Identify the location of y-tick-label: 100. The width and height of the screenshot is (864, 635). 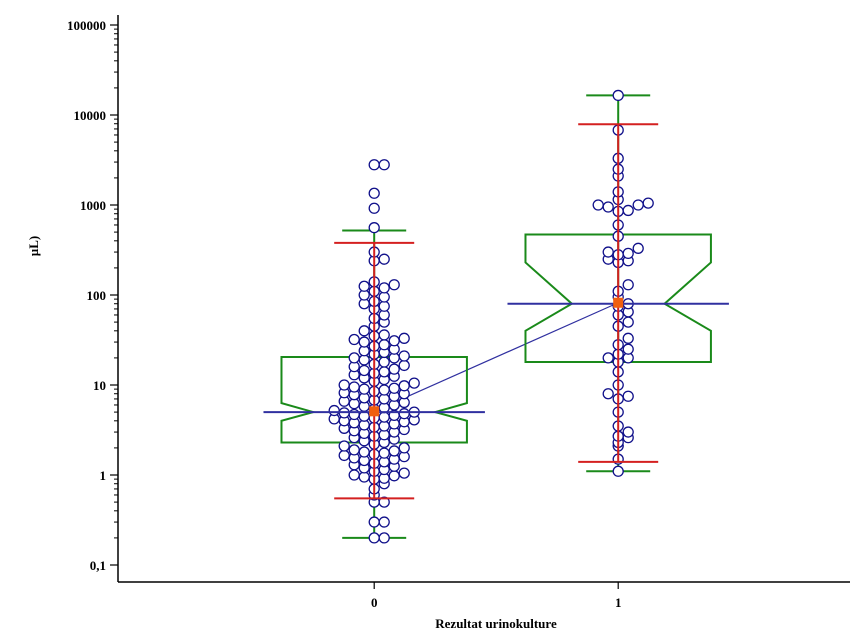
(97, 295).